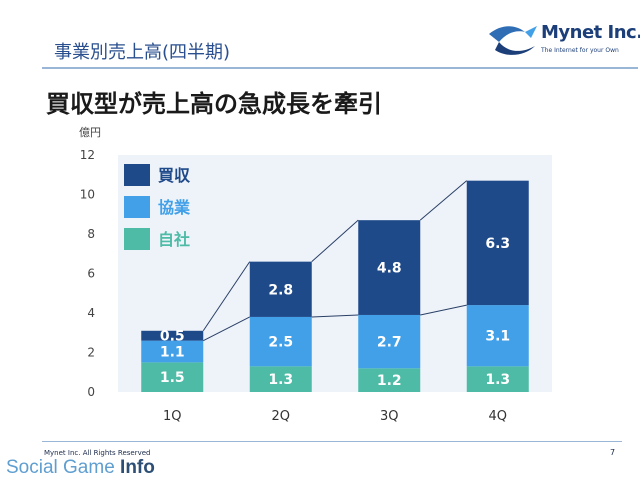 The width and height of the screenshot is (640, 480). I want to click on data-label: 2.7, so click(389, 343).